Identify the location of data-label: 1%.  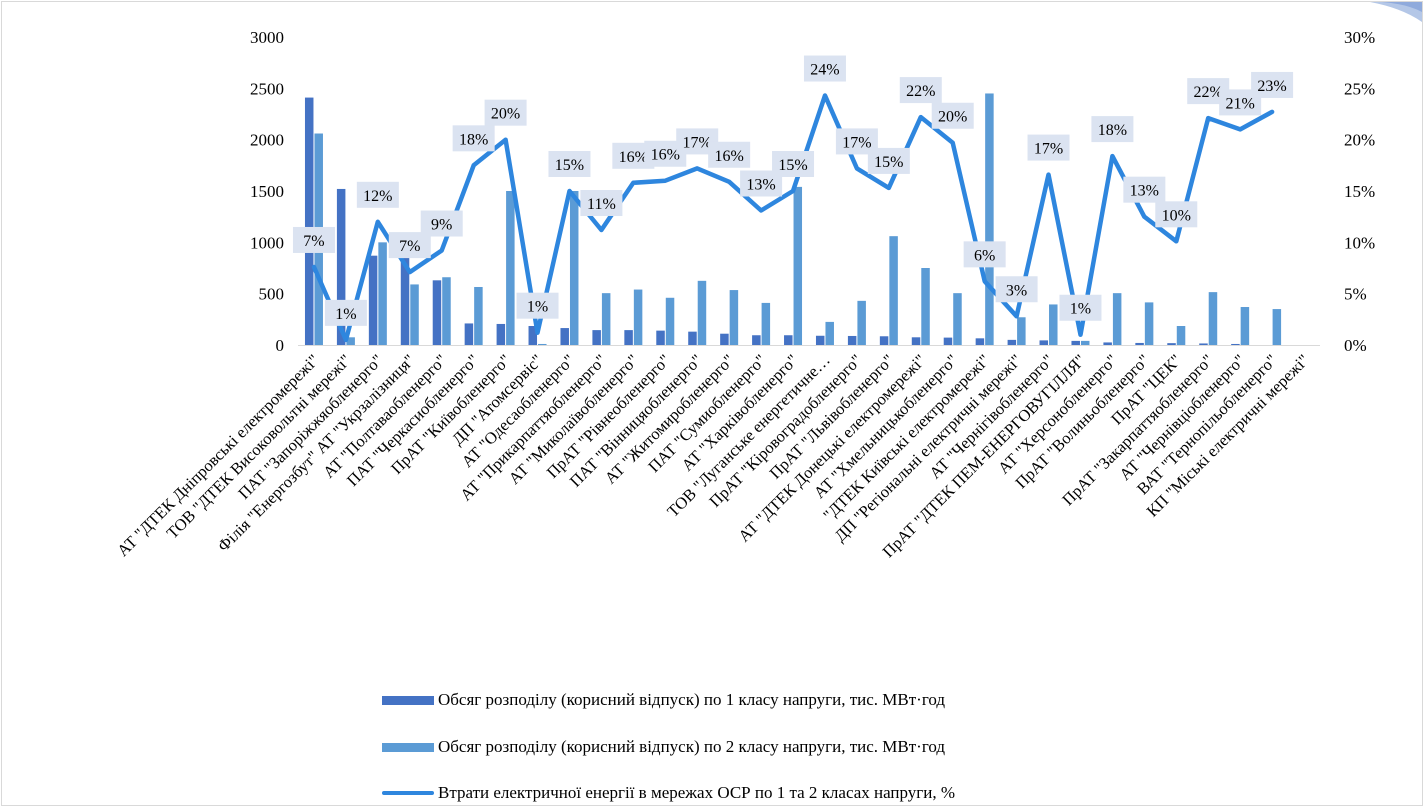
(345, 312).